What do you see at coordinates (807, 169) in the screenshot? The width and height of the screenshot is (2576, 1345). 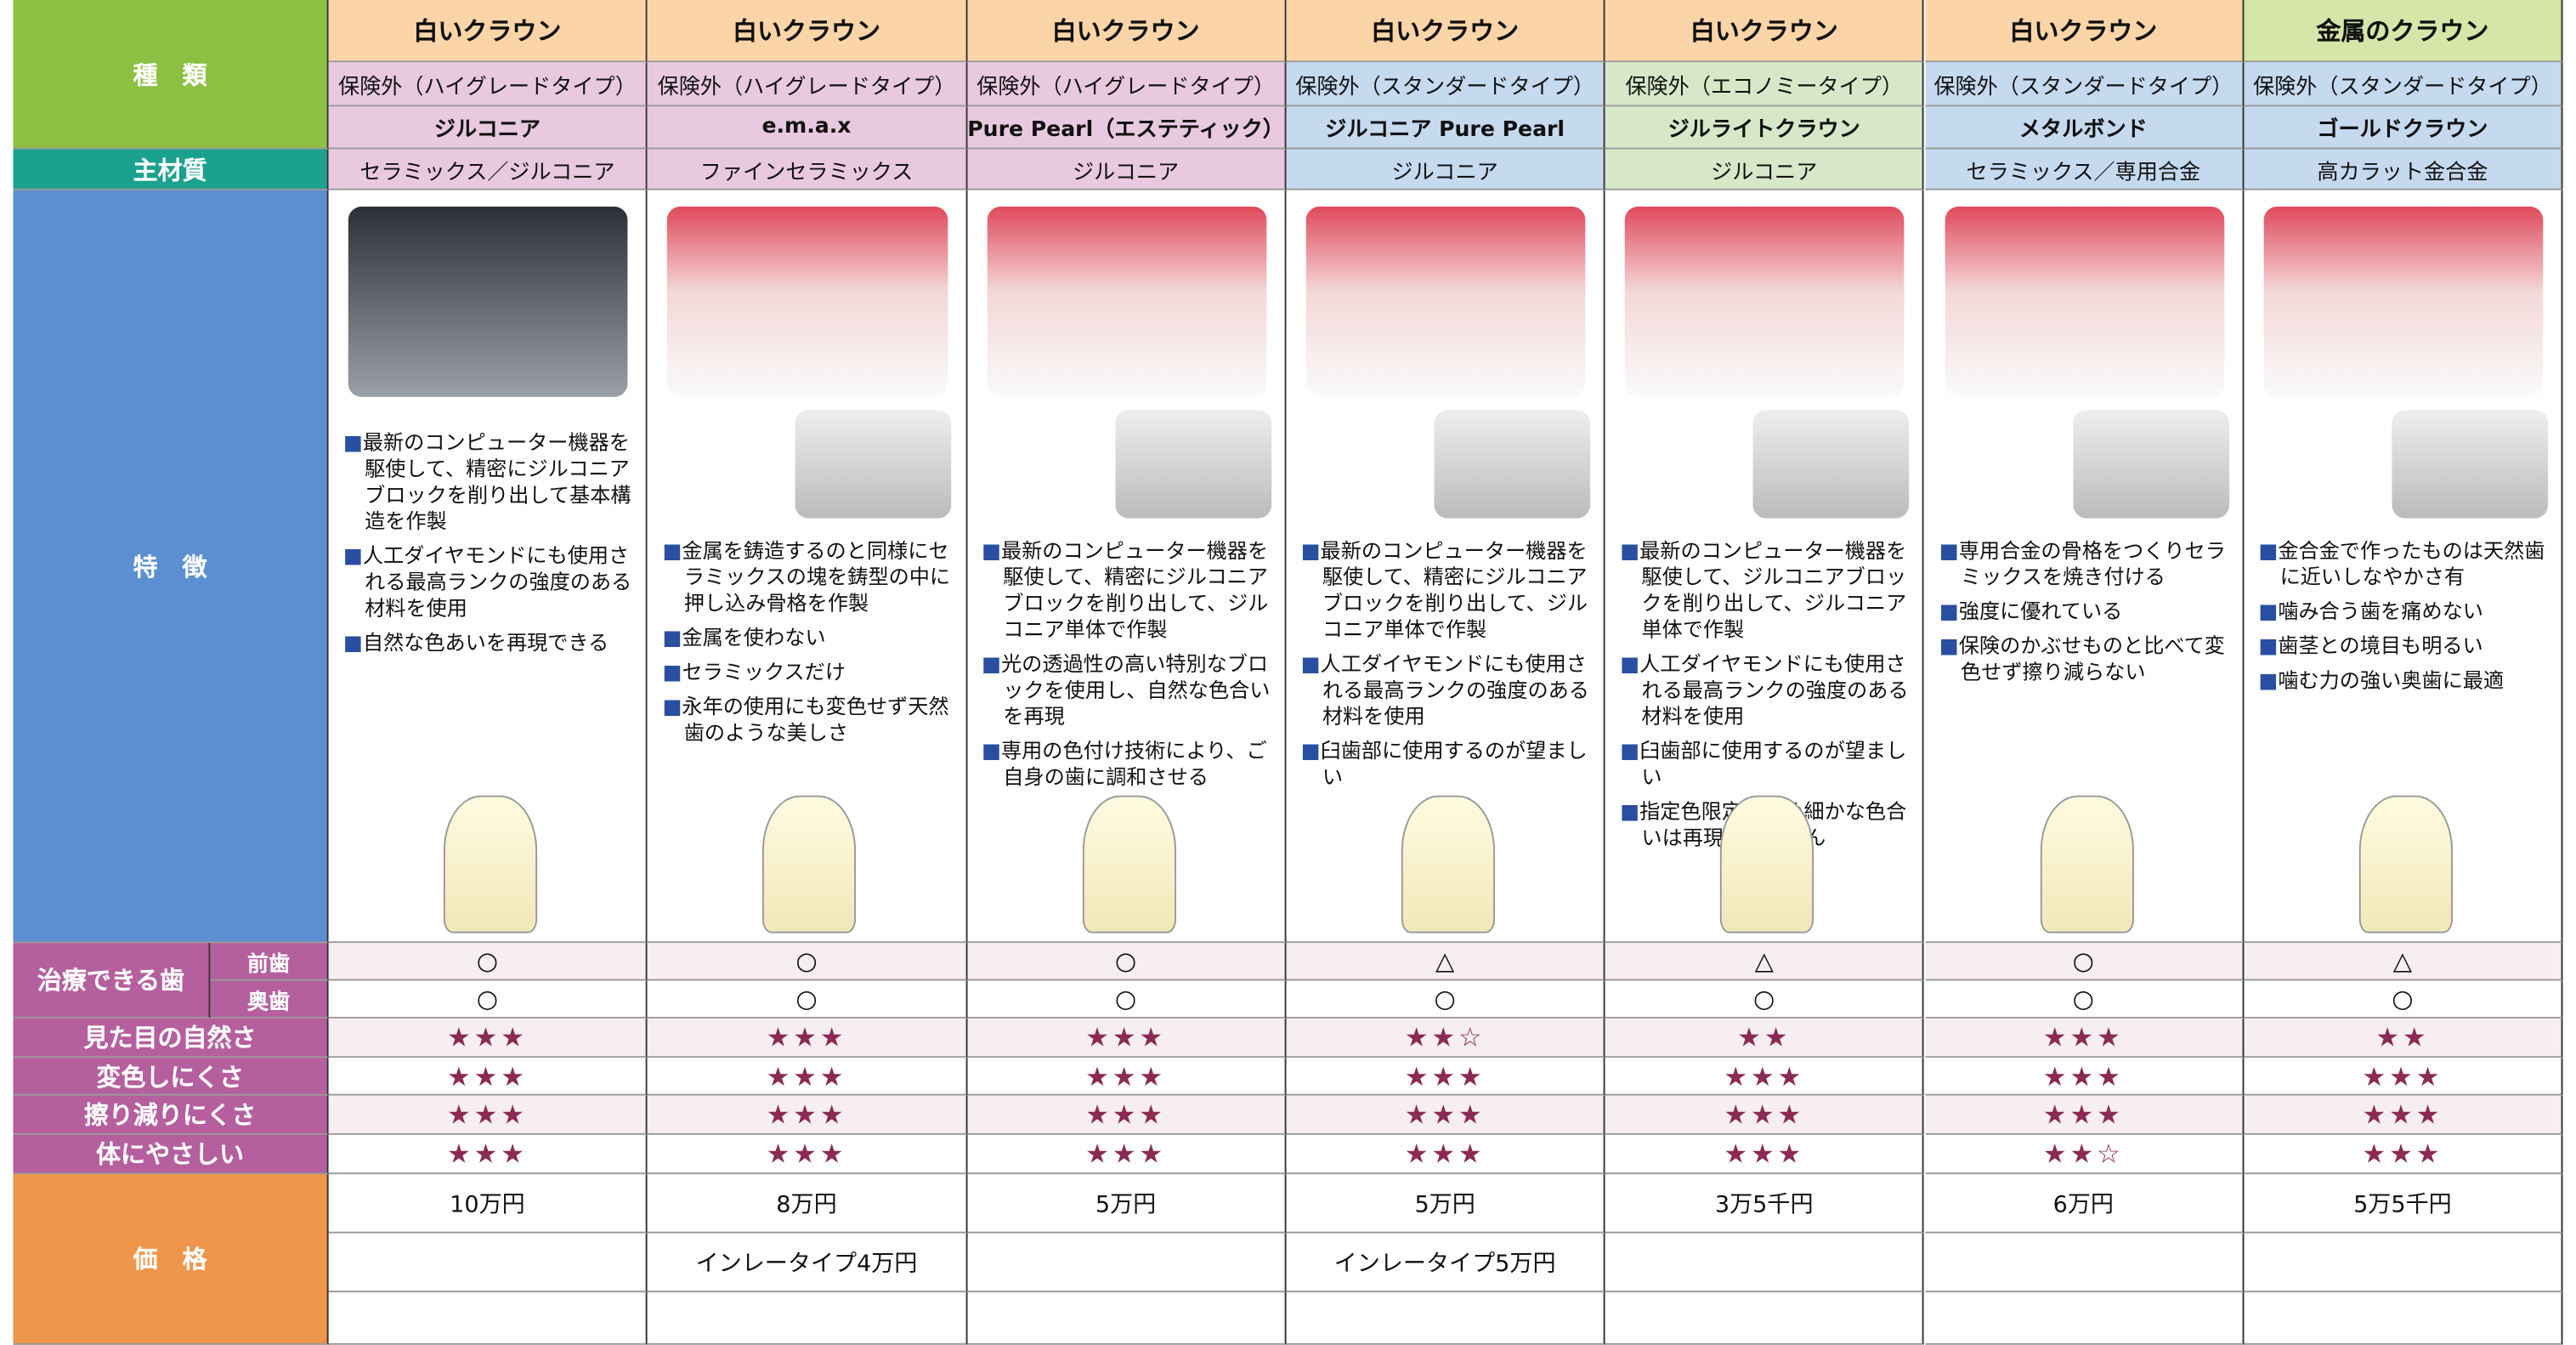 I see `material: ファインセラミックス` at bounding box center [807, 169].